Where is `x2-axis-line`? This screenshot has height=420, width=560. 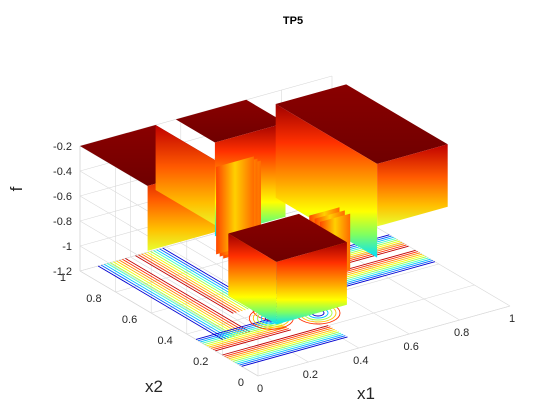 x2-axis-line is located at coordinates (169, 323).